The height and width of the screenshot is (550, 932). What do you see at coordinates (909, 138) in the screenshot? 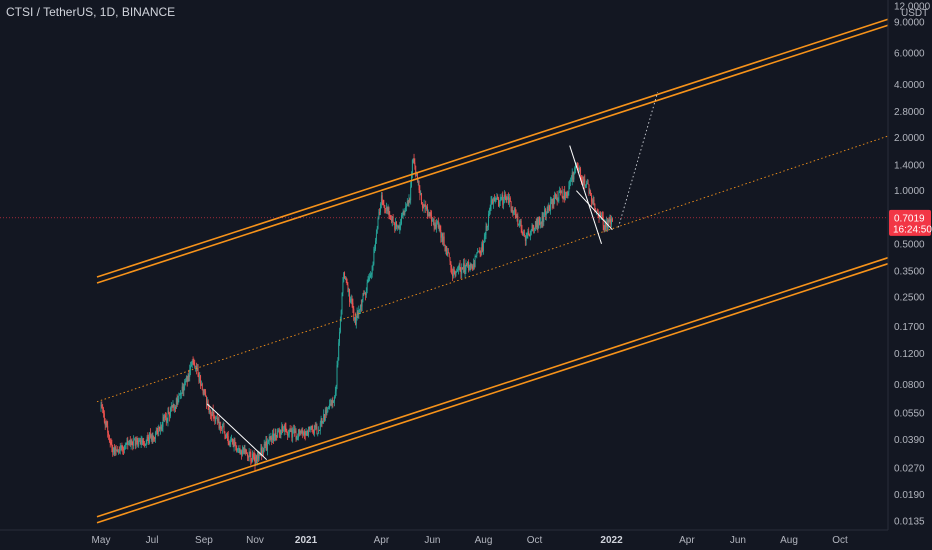
I see `y-tick-label: 2.0000` at bounding box center [909, 138].